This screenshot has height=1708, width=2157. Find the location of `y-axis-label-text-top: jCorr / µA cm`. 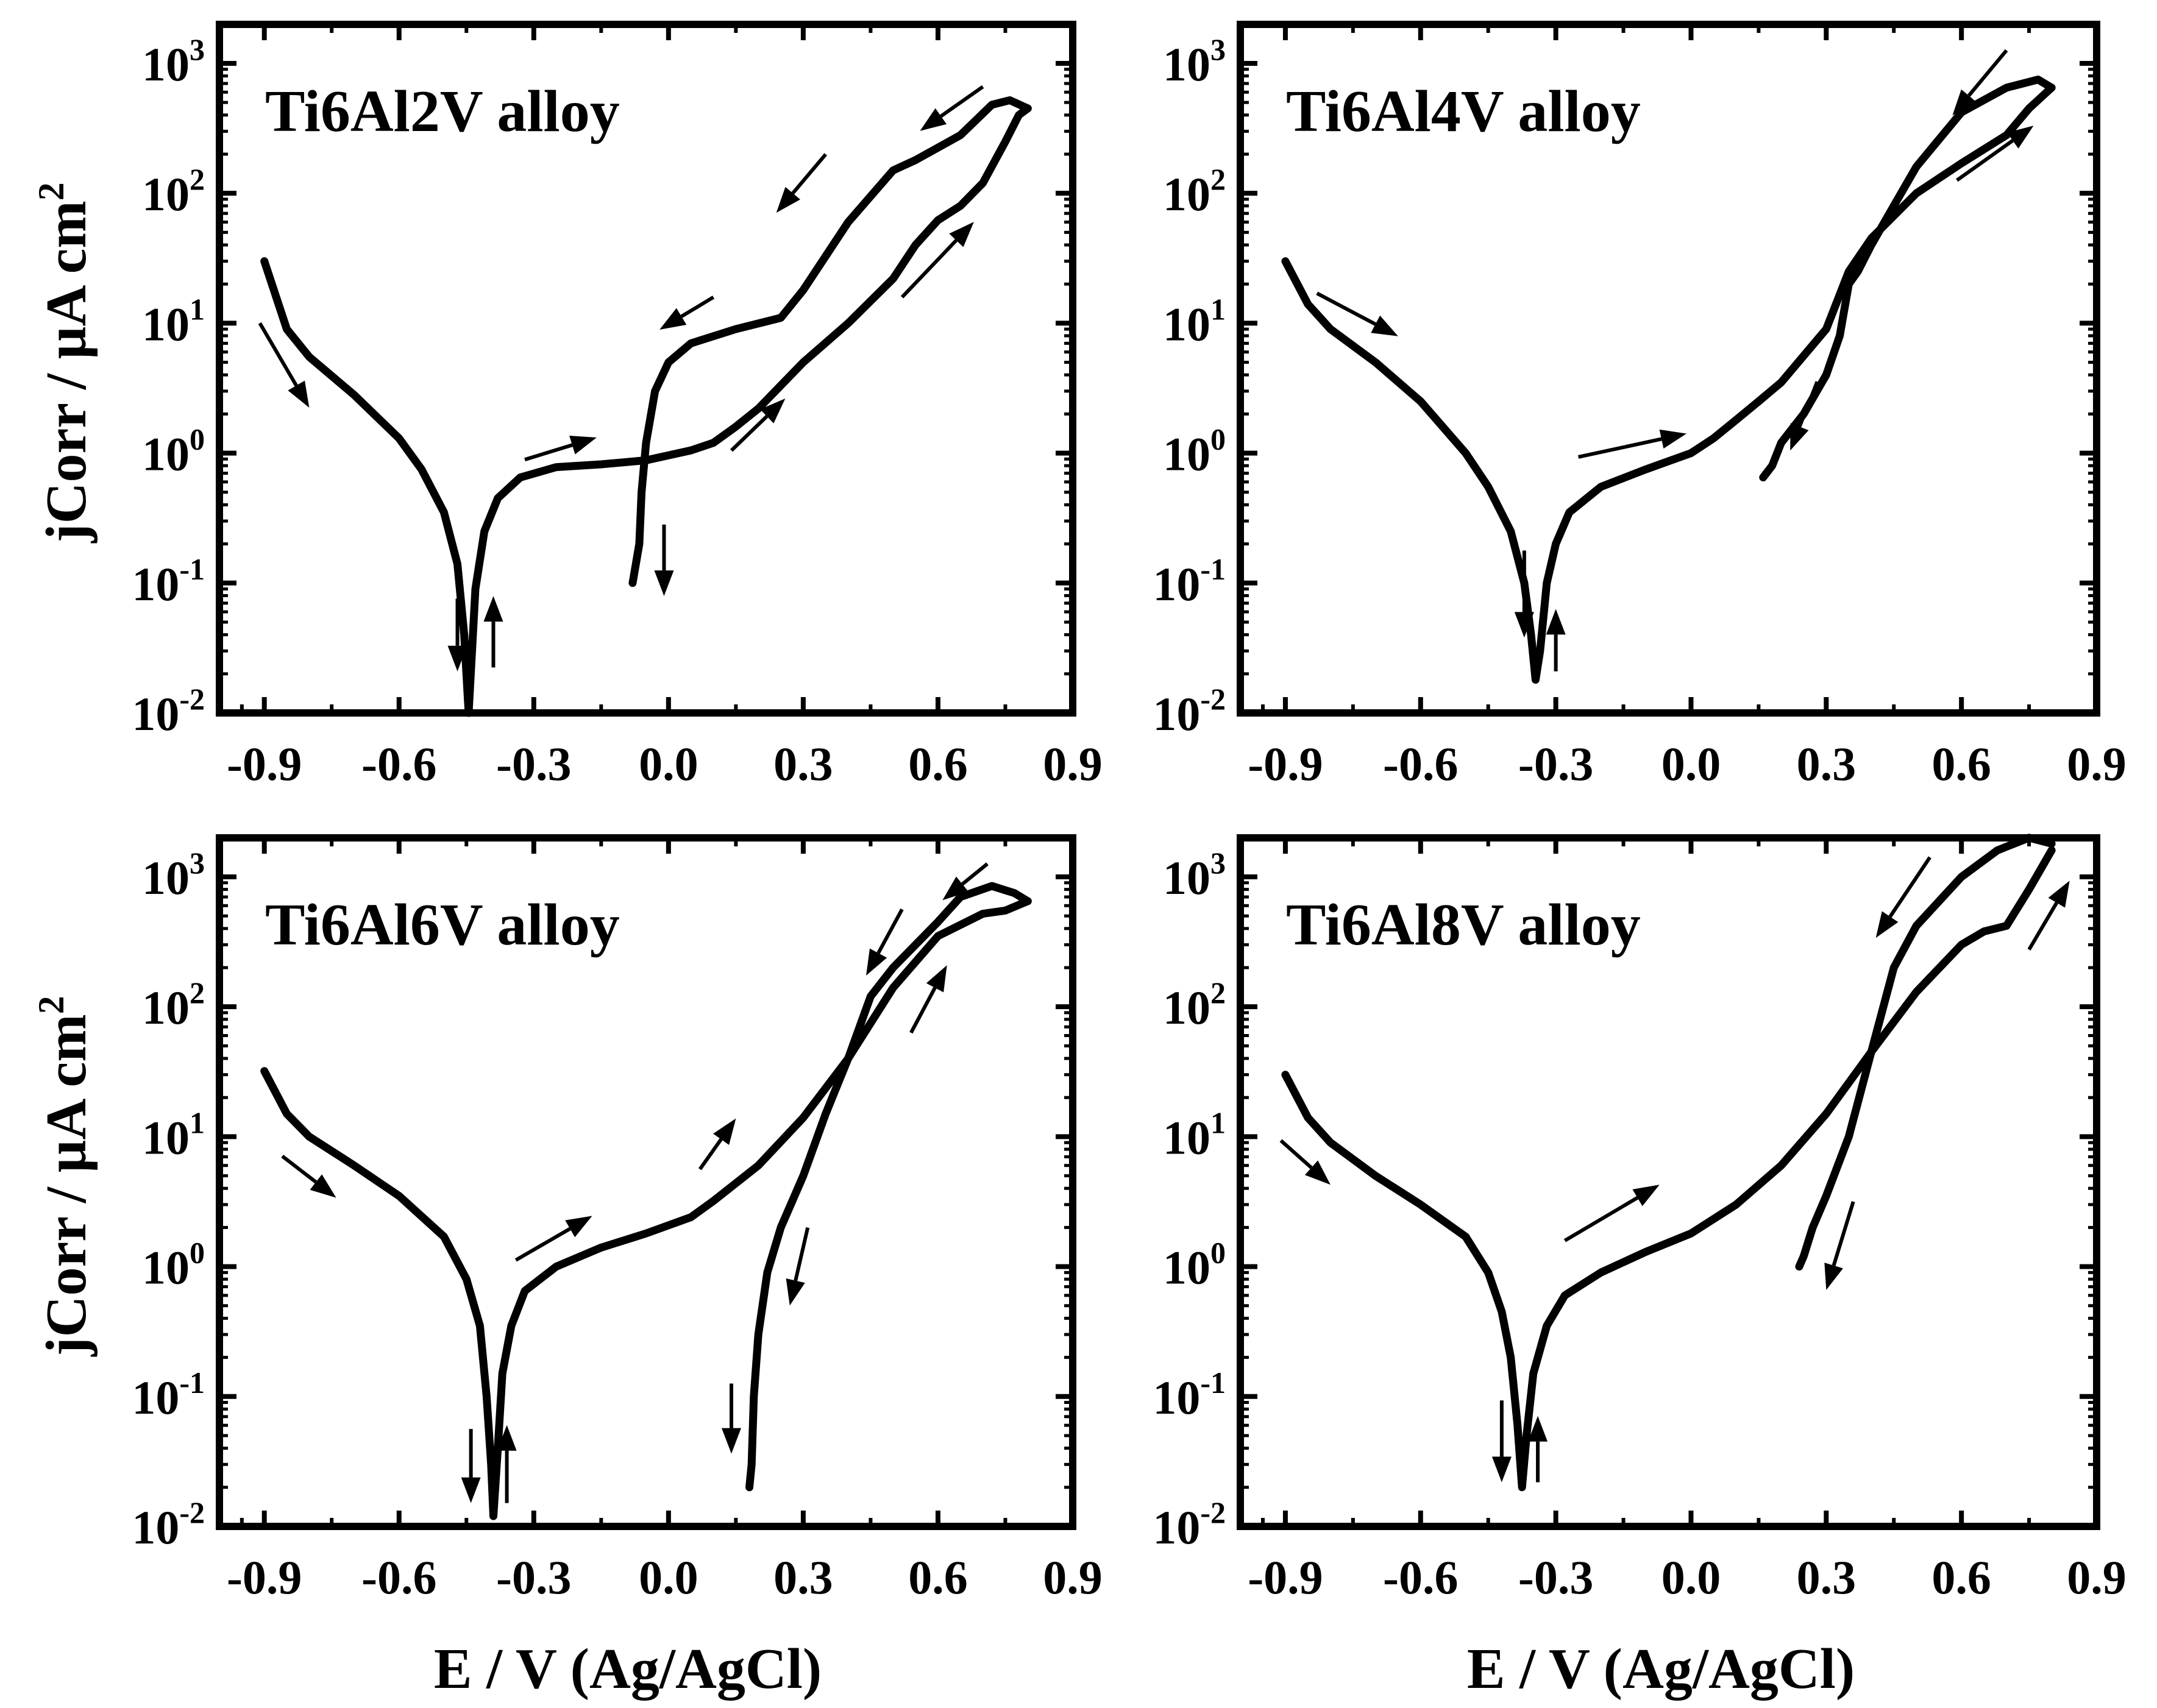

y-axis-label-text-top: jCorr / µA cm is located at coordinates (66, 371).